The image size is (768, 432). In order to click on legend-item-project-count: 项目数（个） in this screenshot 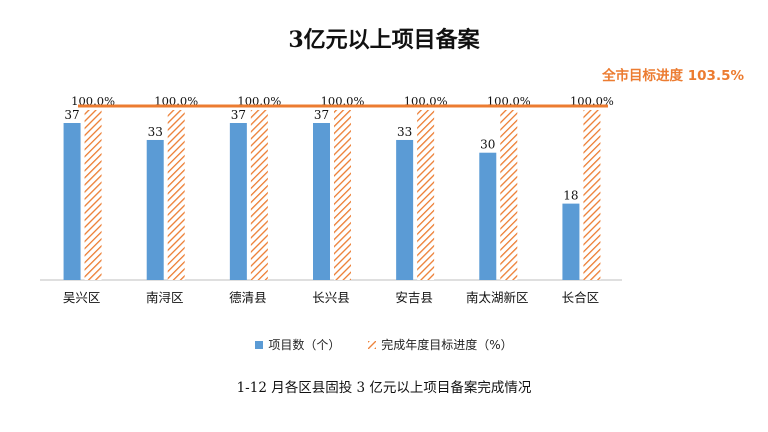, I will do `click(297, 344)`.